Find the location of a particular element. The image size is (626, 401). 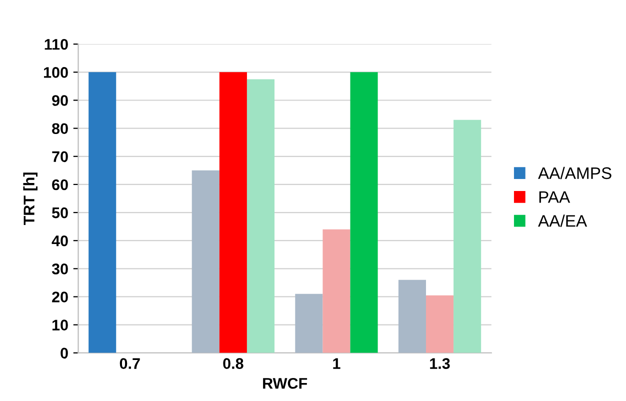

y-tick-label: 40 is located at coordinates (60, 240).